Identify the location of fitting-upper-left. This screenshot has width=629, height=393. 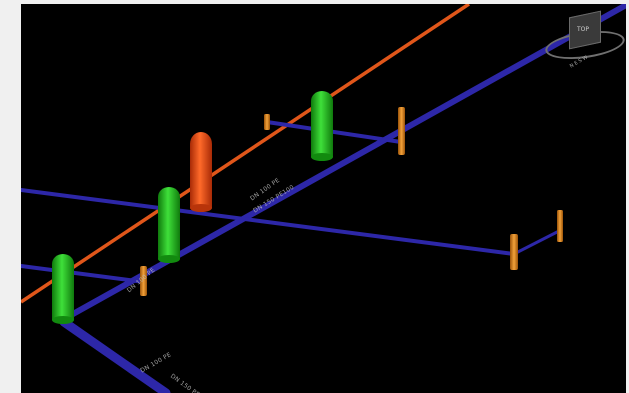
(267, 122).